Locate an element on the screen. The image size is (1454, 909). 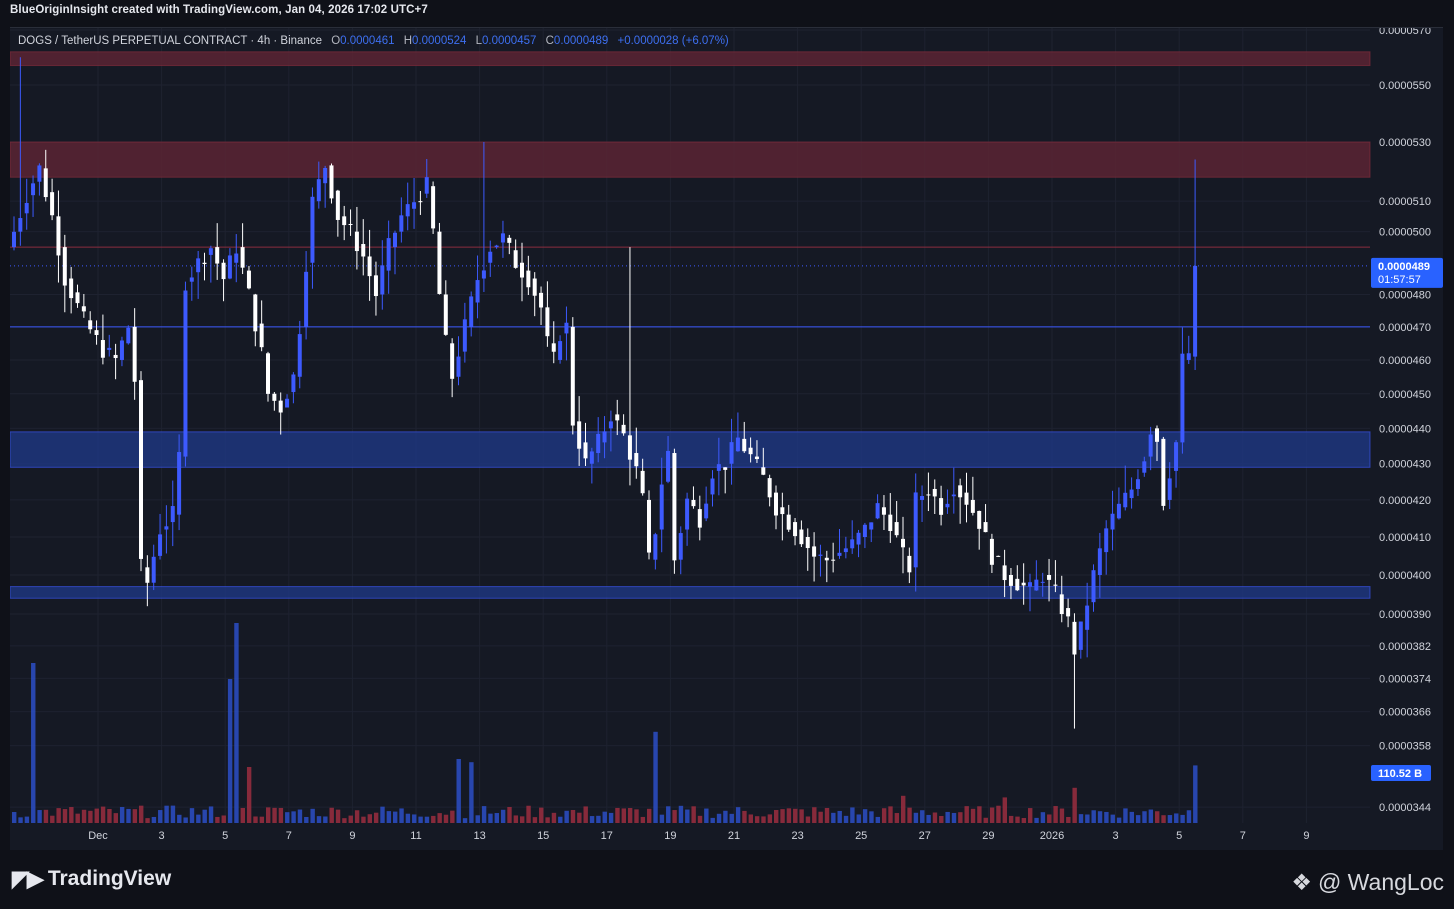
time-tick-label: Dec is located at coordinates (98, 836).